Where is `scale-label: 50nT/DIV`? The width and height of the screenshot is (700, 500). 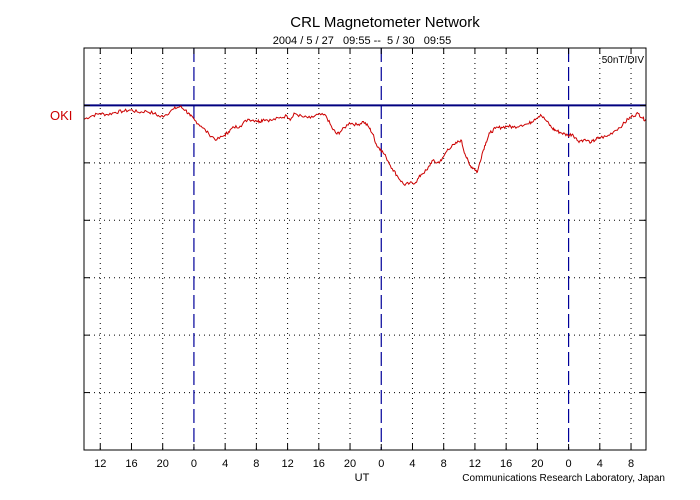
scale-label: 50nT/DIV is located at coordinates (623, 60).